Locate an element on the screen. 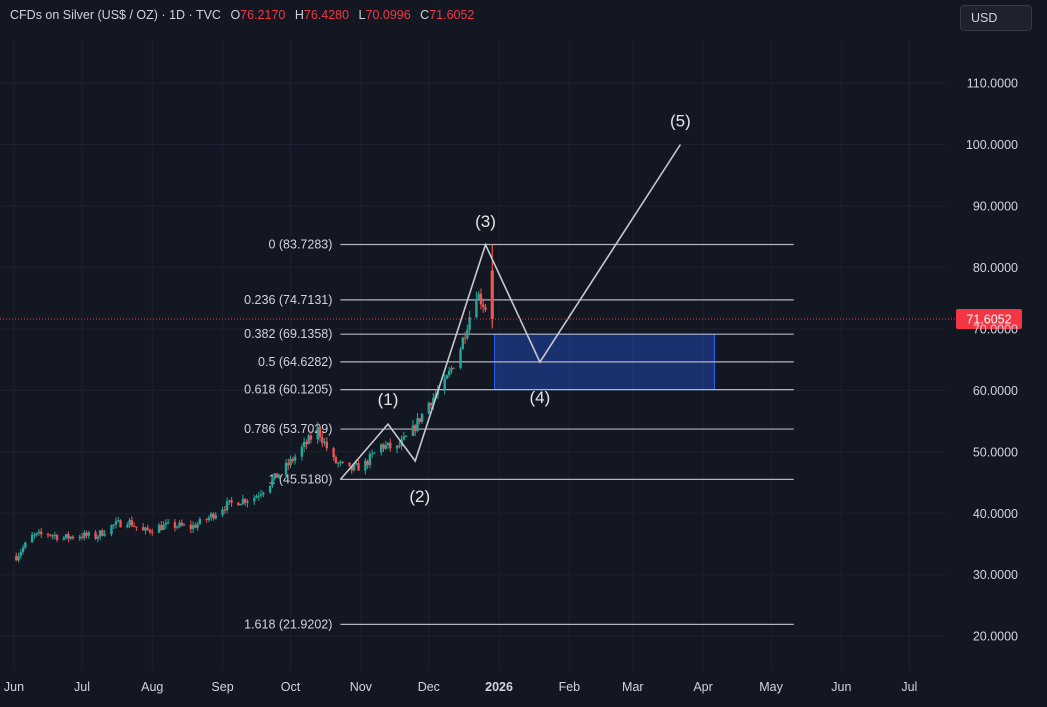 Image resolution: width=1047 pixels, height=707 pixels. low-key: L is located at coordinates (362, 15).